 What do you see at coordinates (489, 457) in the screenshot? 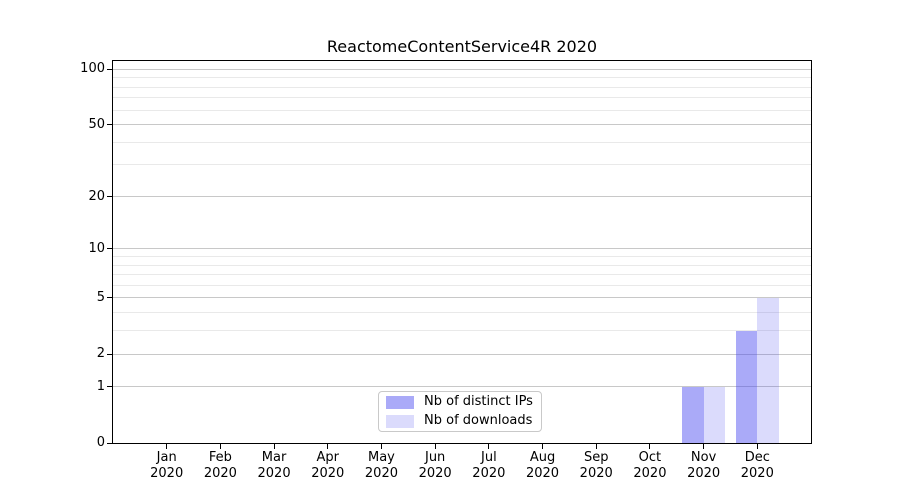
I see `x-tick-label-month: Jul` at bounding box center [489, 457].